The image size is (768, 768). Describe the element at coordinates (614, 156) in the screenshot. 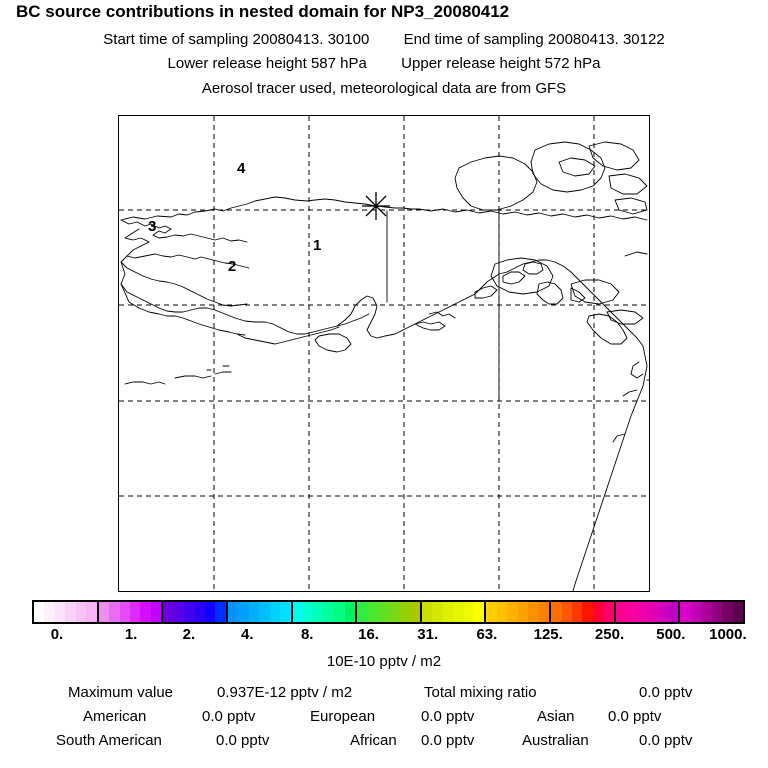

I see `coastline-arctic-isle-b` at that location.